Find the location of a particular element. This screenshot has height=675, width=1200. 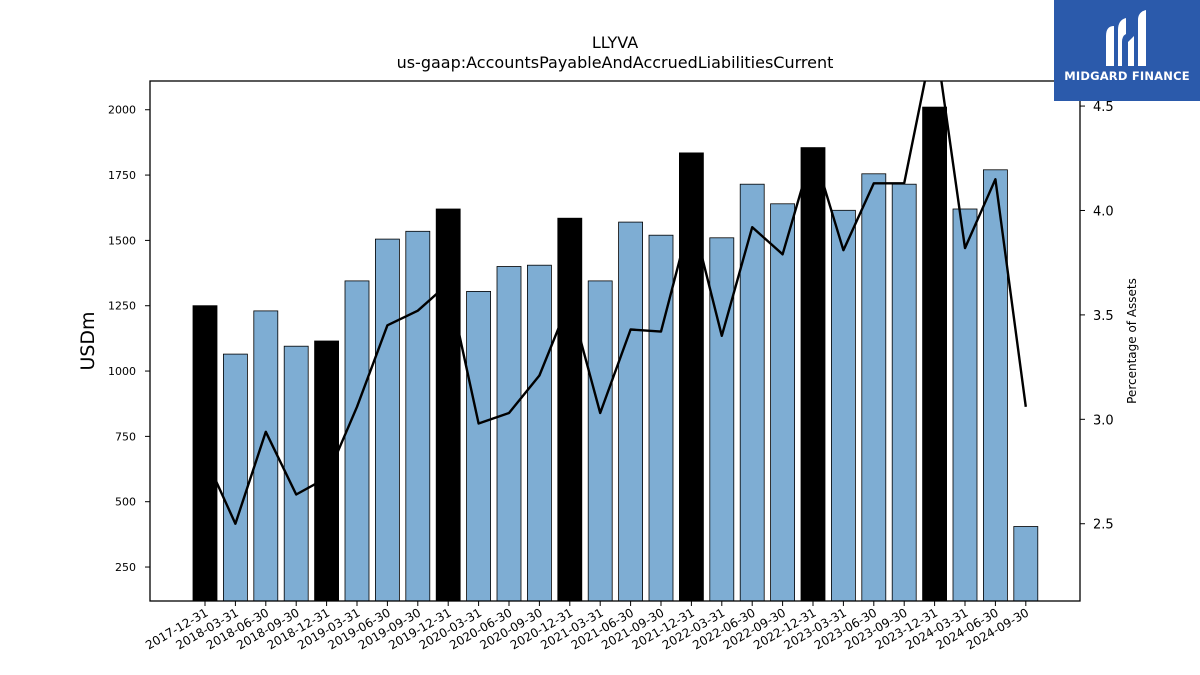

y2-tick-label: 2.5 is located at coordinates (1103, 525).